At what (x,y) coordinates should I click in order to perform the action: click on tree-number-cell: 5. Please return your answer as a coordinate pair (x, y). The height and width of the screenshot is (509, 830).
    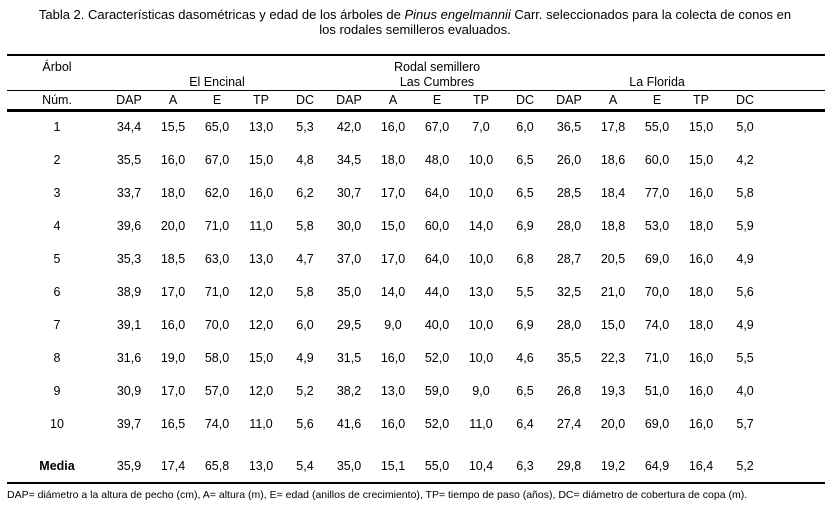
    Looking at the image, I should click on (57, 258).